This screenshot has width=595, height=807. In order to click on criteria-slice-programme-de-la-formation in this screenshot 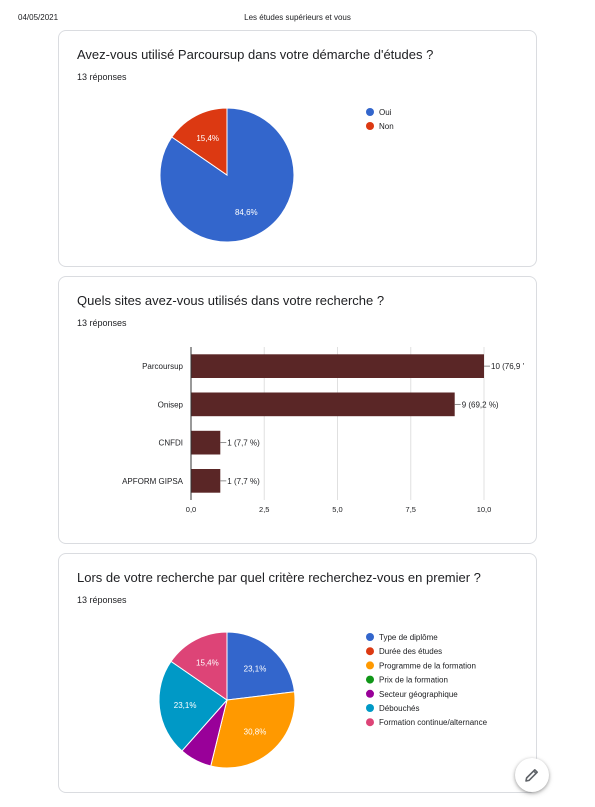, I will do `click(253, 730)`.